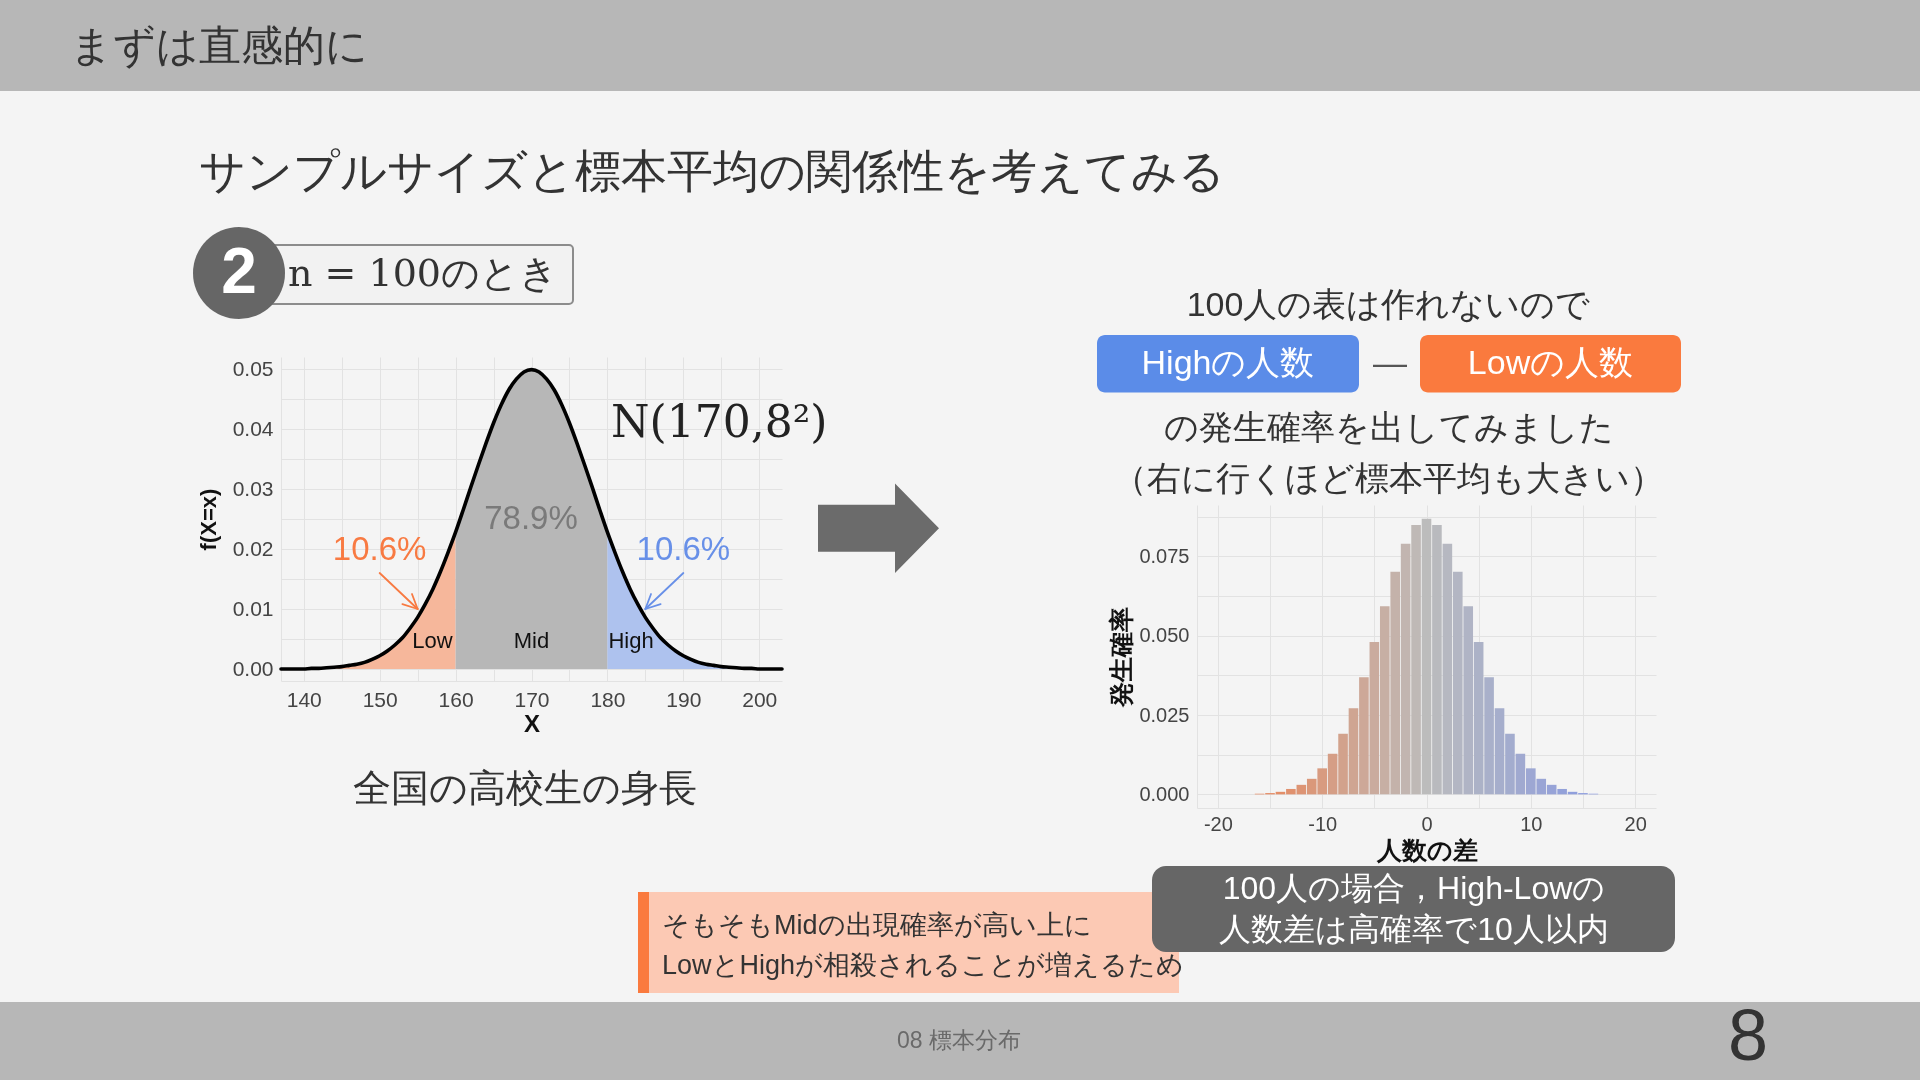 This screenshot has width=1920, height=1080. What do you see at coordinates (1414, 929) in the screenshot?
I see `text: 人数差は高確率で10人以内` at bounding box center [1414, 929].